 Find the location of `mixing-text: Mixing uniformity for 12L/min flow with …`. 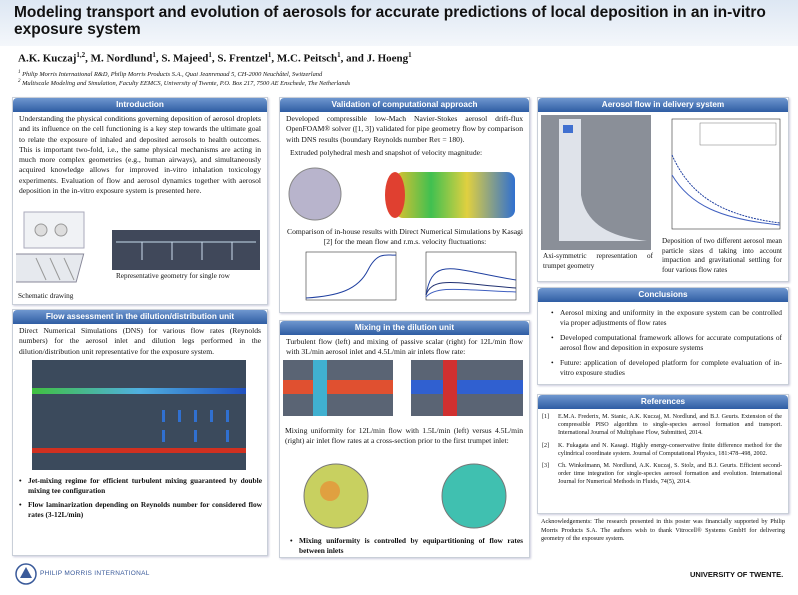

mixing-text: Mixing uniformity for 12L/min flow with … is located at coordinates (404, 436).